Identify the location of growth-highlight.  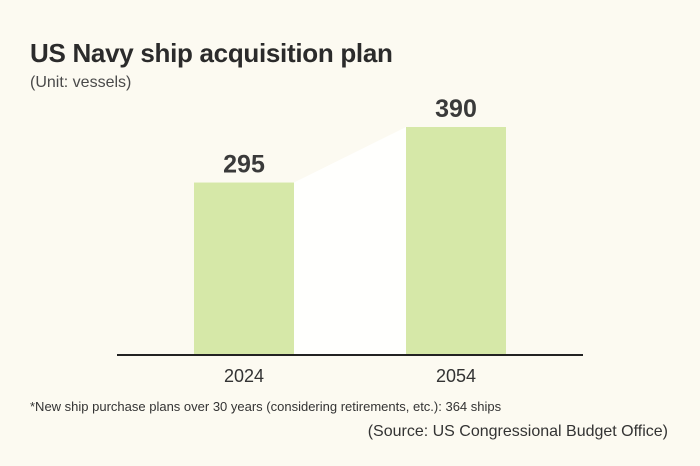
(350, 241).